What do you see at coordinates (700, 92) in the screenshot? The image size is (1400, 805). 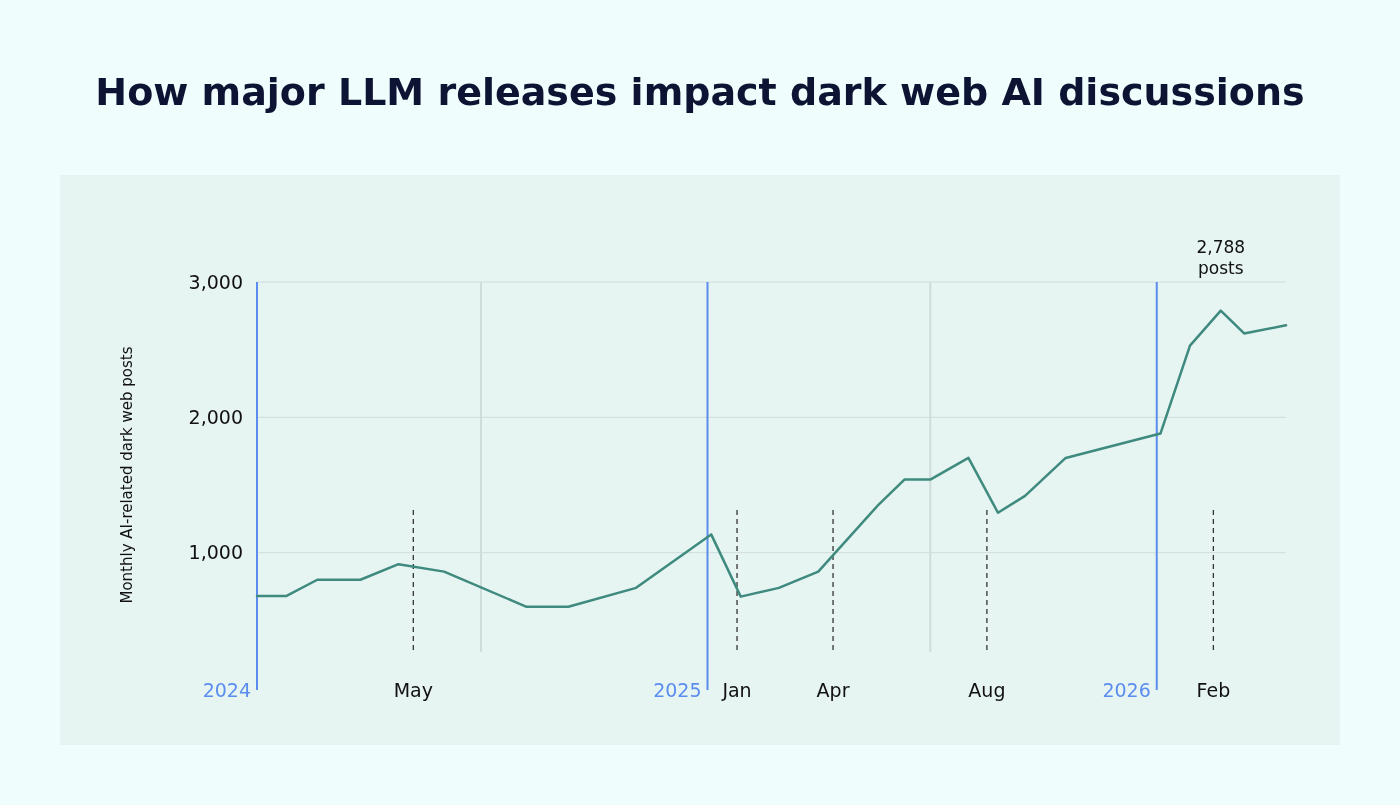 I see `chart-title: How major LLM releases impact dark web AI discussions` at bounding box center [700, 92].